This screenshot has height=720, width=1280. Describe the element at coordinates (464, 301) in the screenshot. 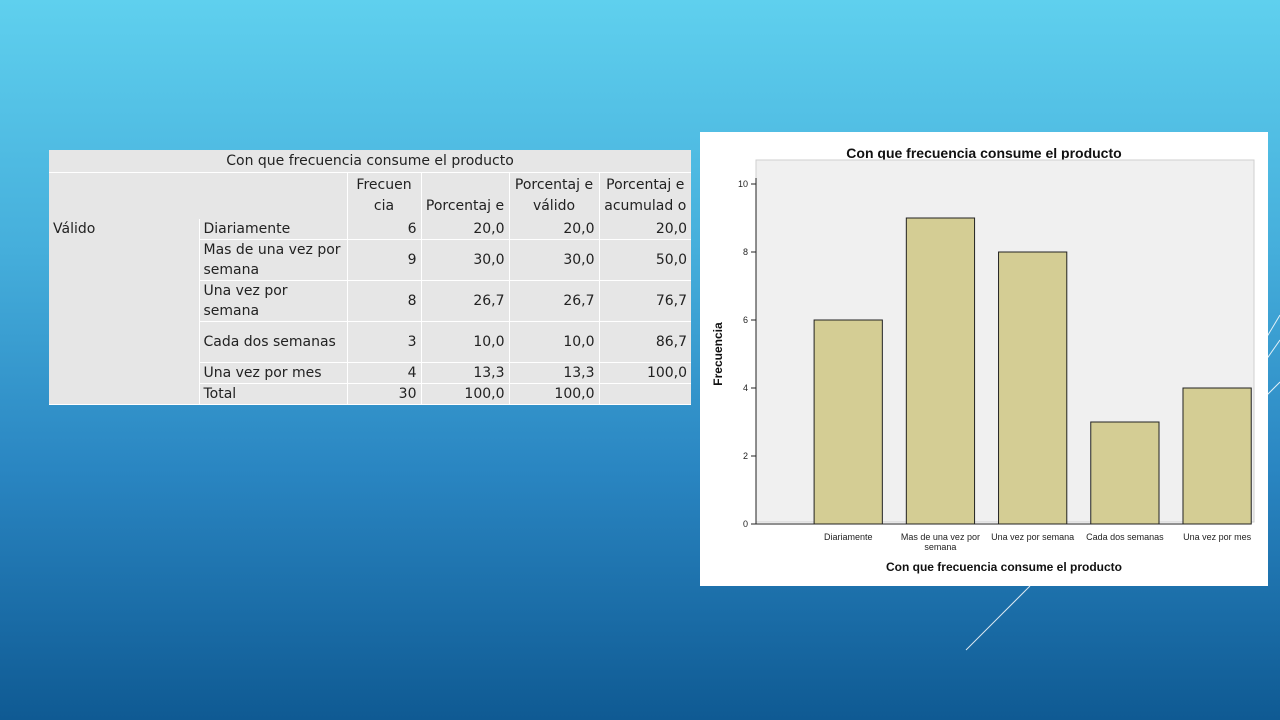

I see `cell-porcentaje: 26,7` at that location.